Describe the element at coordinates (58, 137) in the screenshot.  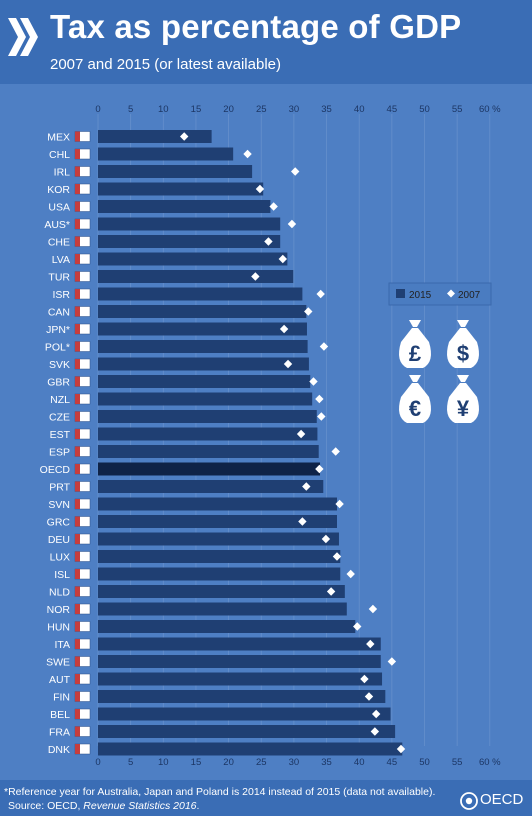
I see `category-label: MEX` at that location.